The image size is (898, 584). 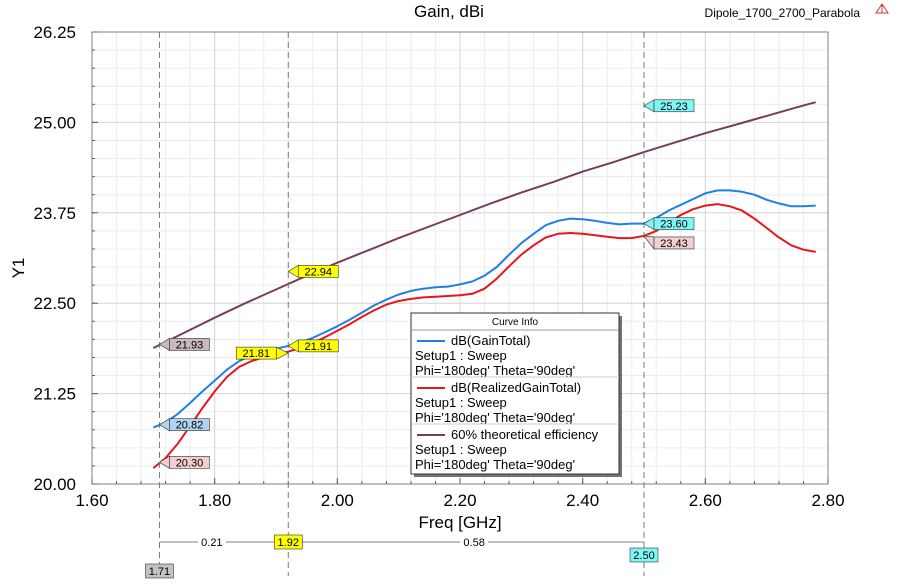 I want to click on vline-value-label: 1.71, so click(x=159, y=572).